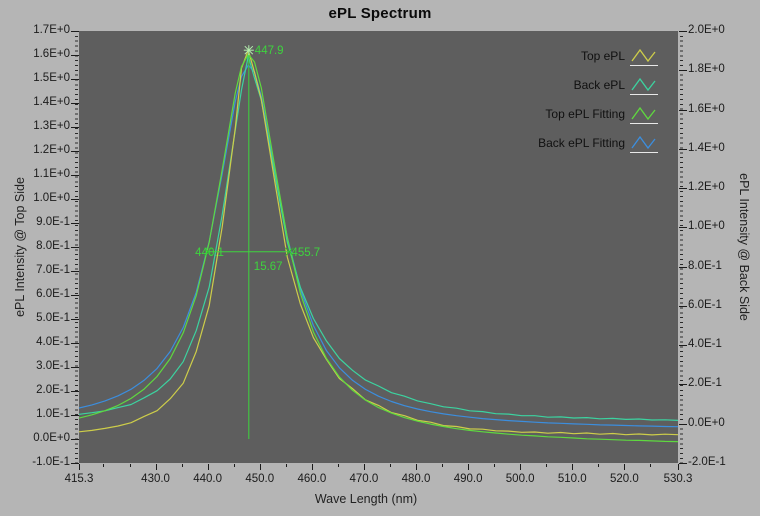  Describe the element at coordinates (624, 479) in the screenshot. I see `x-axis-tick-label: 520.0` at that location.